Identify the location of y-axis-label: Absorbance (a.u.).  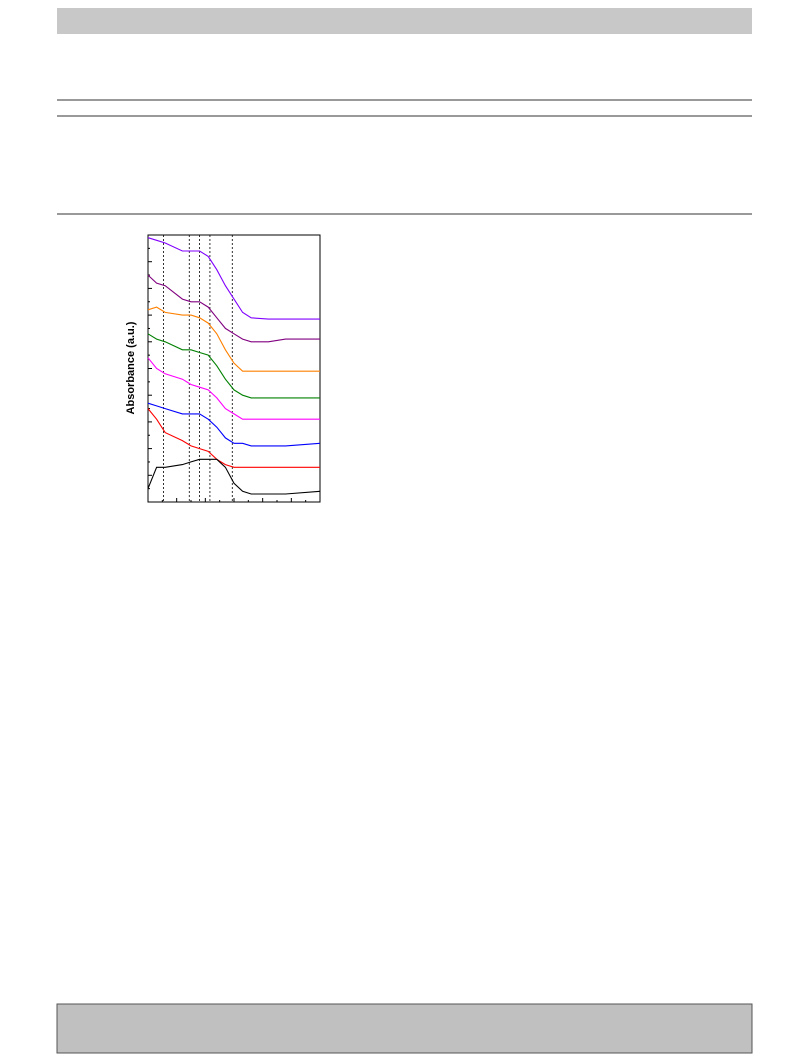
(131, 367).